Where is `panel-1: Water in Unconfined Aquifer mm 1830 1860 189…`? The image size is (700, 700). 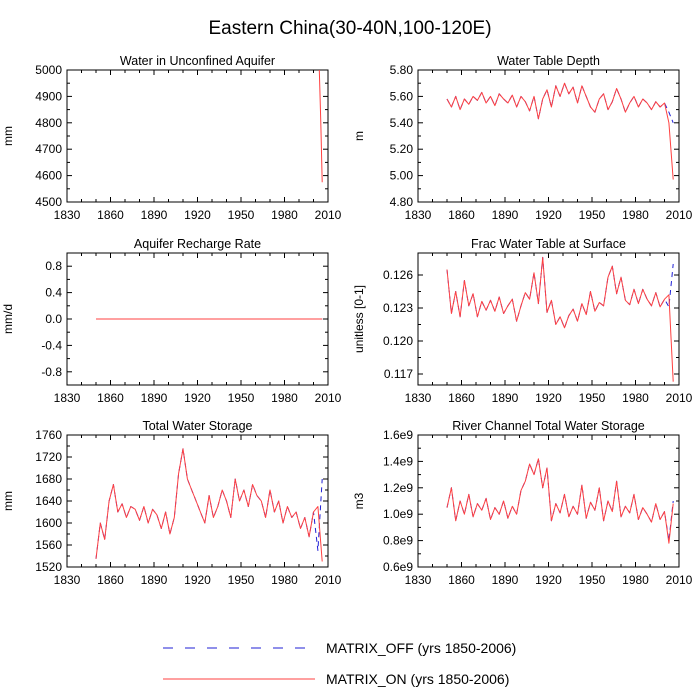
panel-1: Water in Unconfined Aquifer mm 1830 1860 189… is located at coordinates (171, 138).